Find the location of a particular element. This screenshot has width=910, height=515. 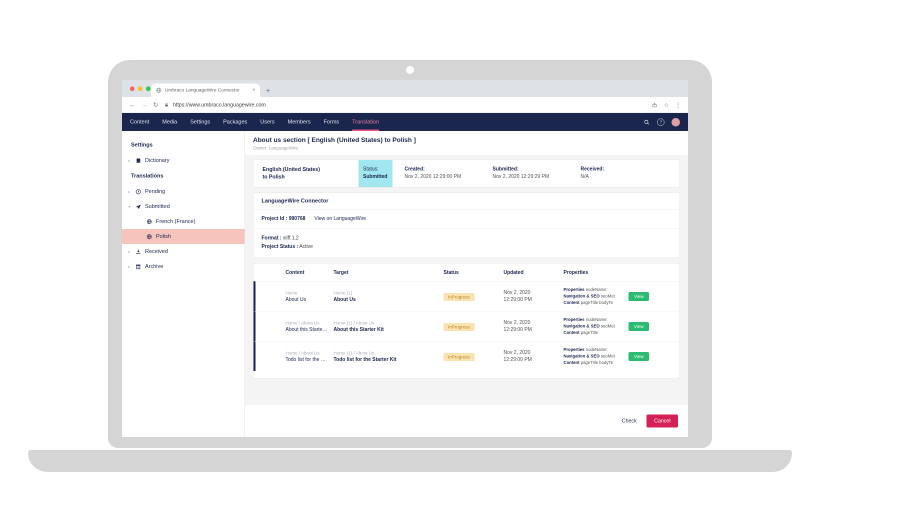

browser-menu-icon: ⋮ is located at coordinates (678, 105).